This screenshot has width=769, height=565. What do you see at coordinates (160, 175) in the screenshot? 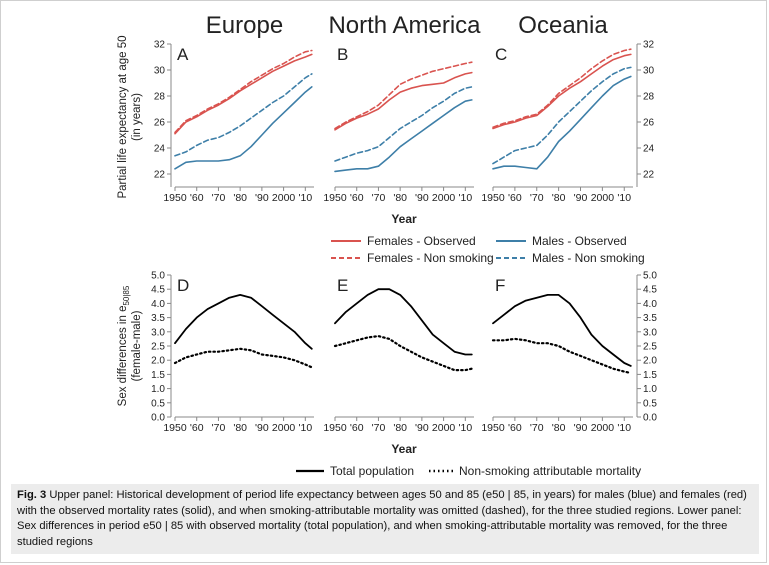
I see `y-tick-label-a: 22` at bounding box center [160, 175].